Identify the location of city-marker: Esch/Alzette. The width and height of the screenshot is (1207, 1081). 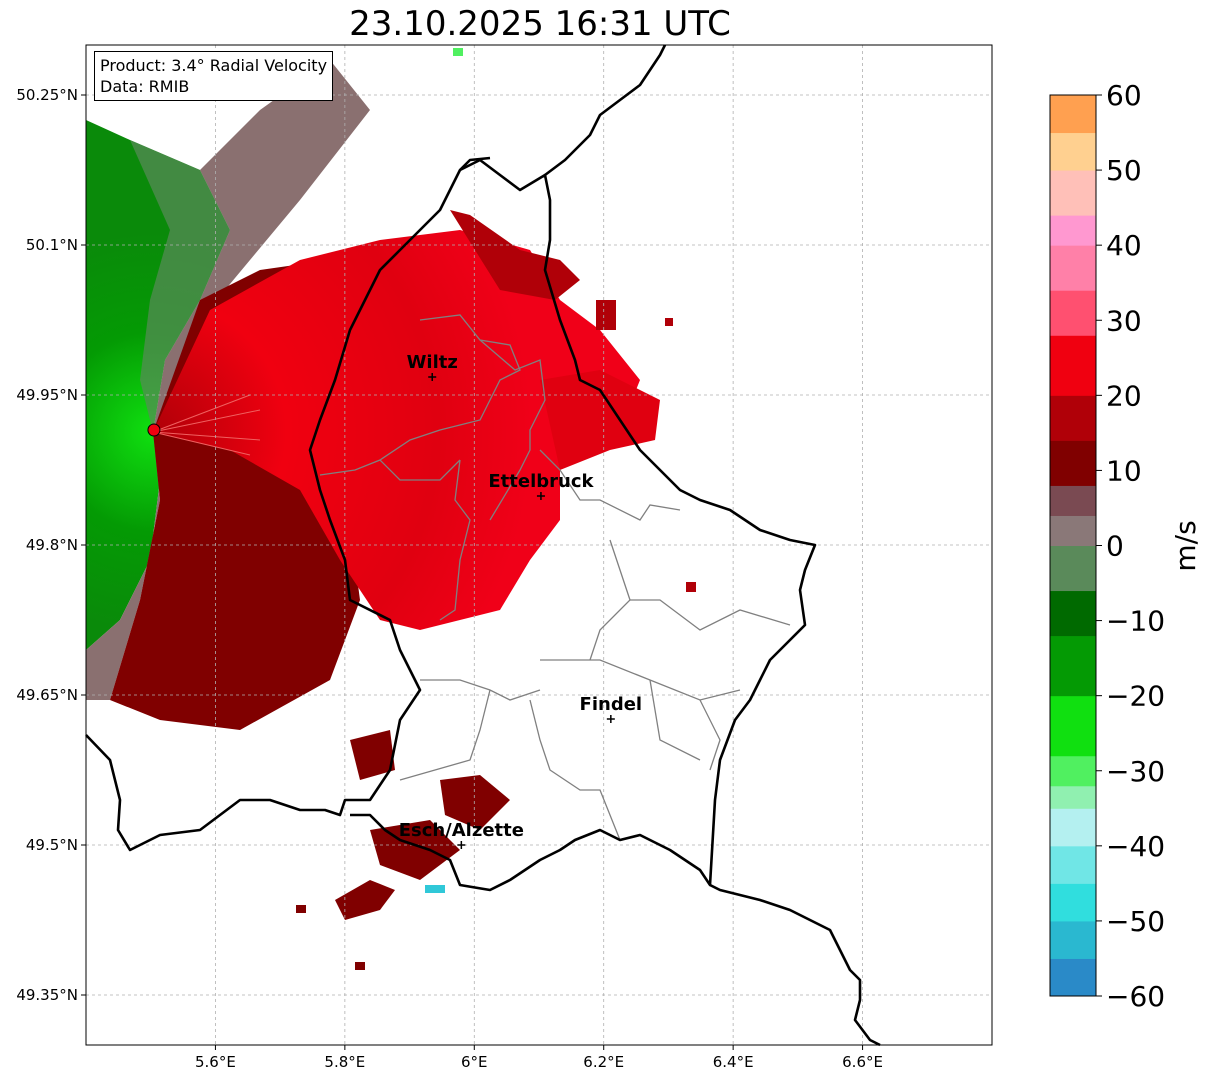
(461, 834).